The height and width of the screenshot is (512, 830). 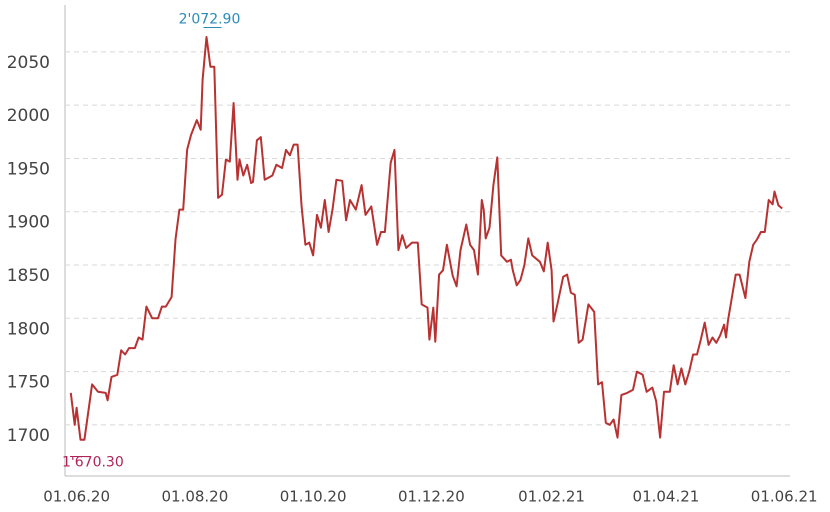 I want to click on annotation: 1'670.30, so click(x=93, y=462).